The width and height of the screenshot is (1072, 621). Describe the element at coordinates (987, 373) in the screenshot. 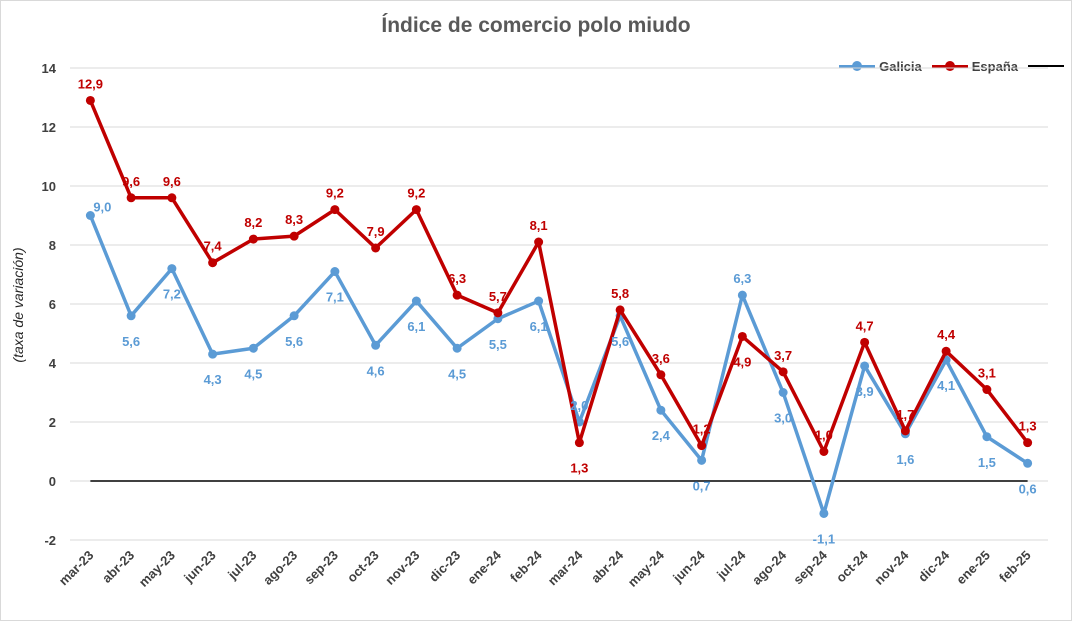

I see `data-label-espana: 3,1` at that location.